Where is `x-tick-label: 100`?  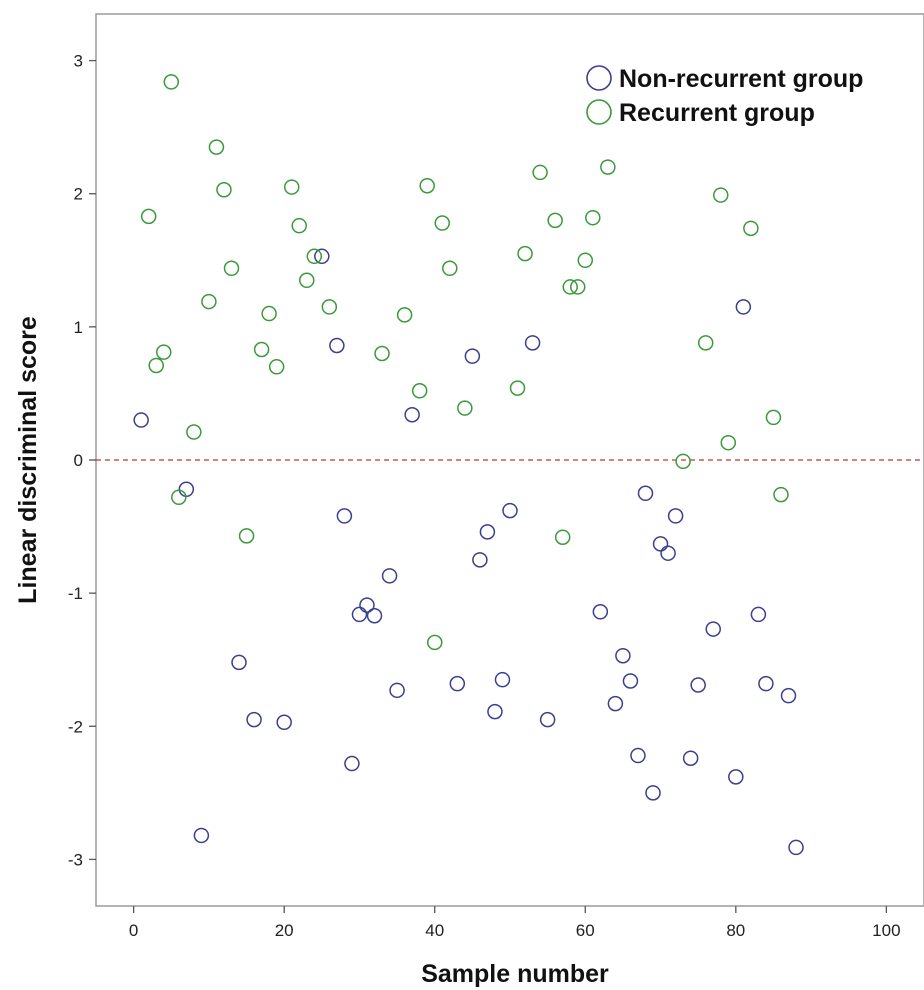
x-tick-label: 100 is located at coordinates (886, 930).